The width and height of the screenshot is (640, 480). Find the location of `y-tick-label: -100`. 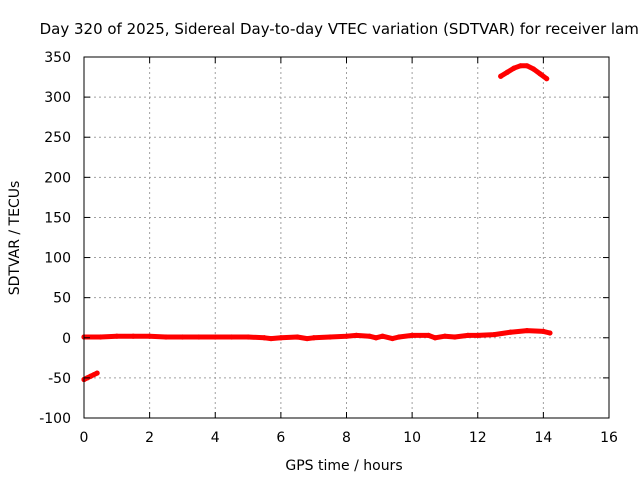

y-tick-label: -100 is located at coordinates (55, 419).